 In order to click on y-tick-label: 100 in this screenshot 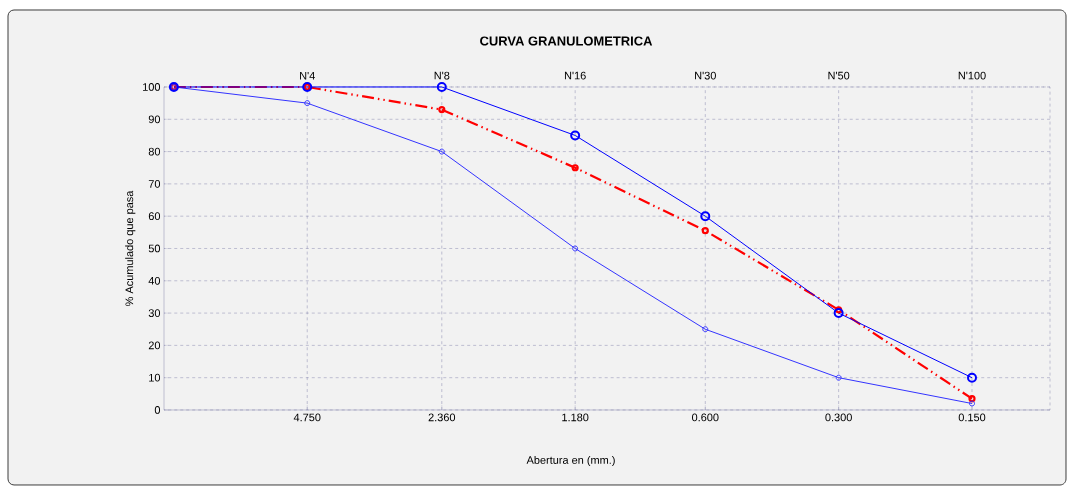, I will do `click(152, 87)`.